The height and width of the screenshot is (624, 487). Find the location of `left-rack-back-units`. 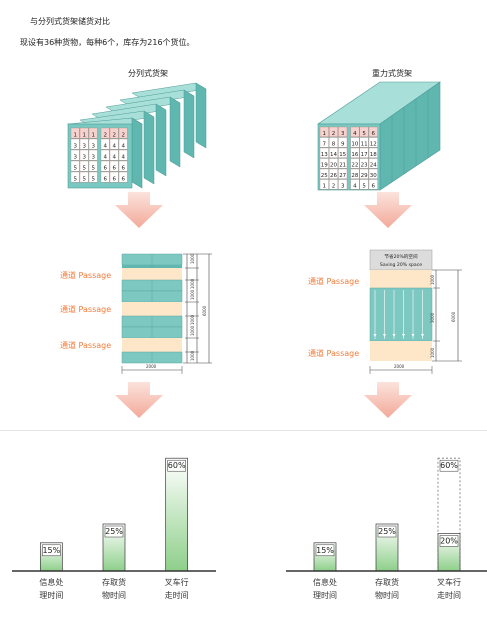

left-rack-back-units is located at coordinates (143, 133).